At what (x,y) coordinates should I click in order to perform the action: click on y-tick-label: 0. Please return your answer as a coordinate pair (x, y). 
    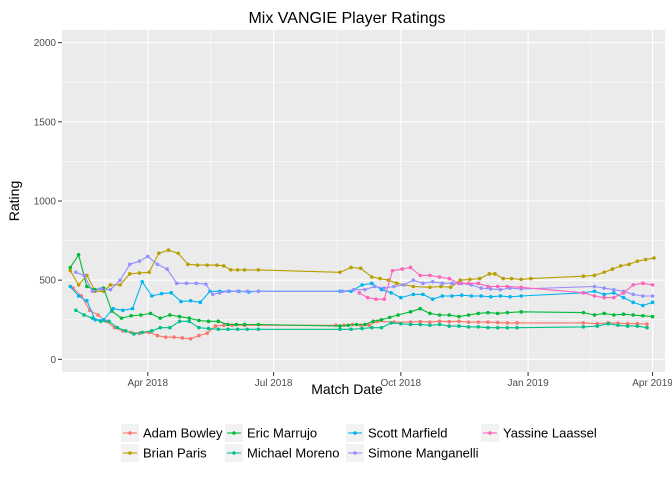
    Looking at the image, I should click on (53, 360).